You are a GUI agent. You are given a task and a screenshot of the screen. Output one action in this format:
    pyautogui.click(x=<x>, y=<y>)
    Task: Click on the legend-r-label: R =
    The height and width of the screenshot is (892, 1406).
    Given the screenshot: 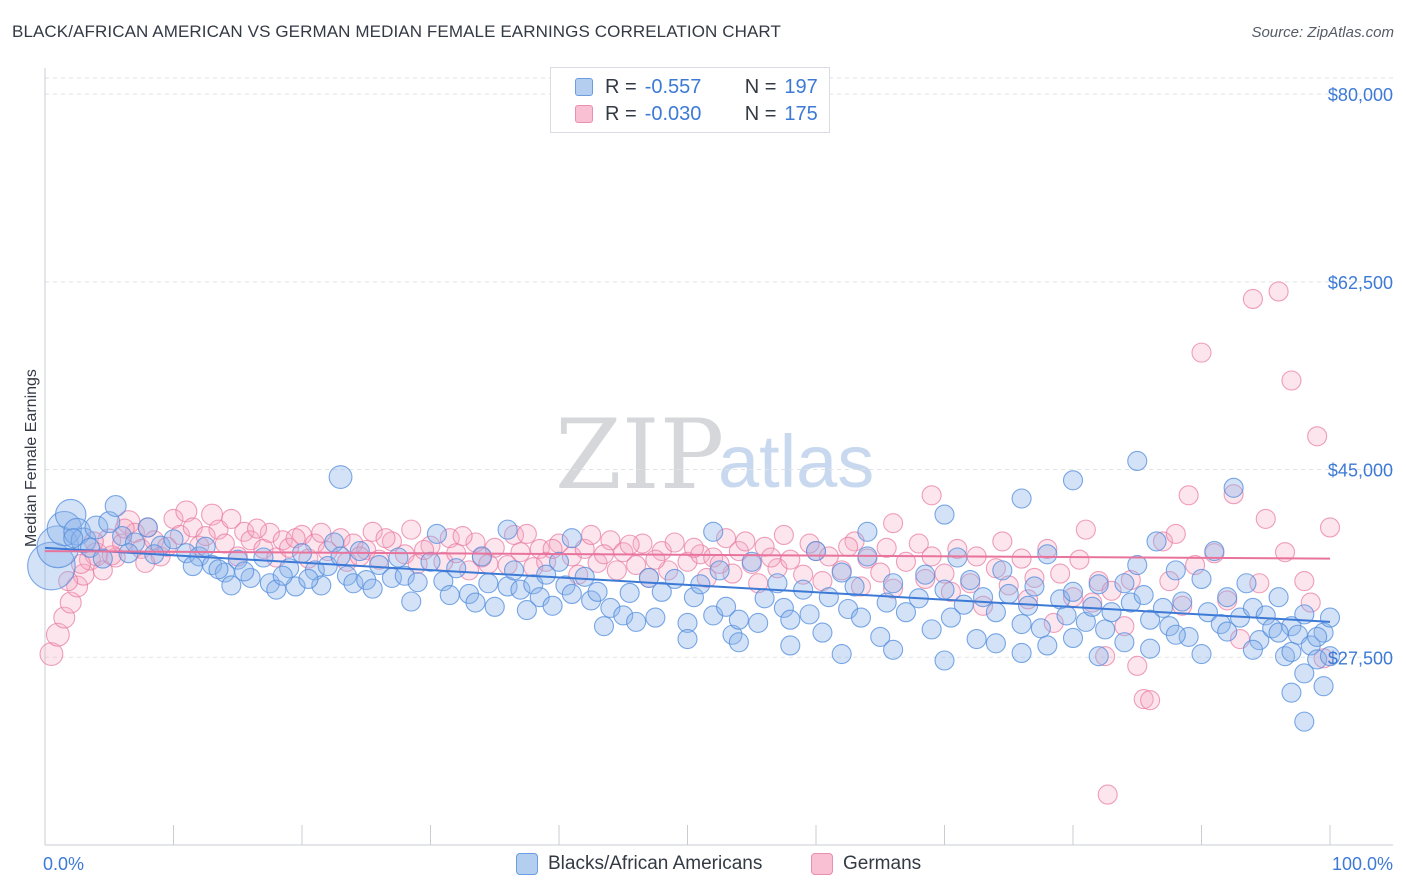 What is the action you would take?
    pyautogui.click(x=621, y=113)
    